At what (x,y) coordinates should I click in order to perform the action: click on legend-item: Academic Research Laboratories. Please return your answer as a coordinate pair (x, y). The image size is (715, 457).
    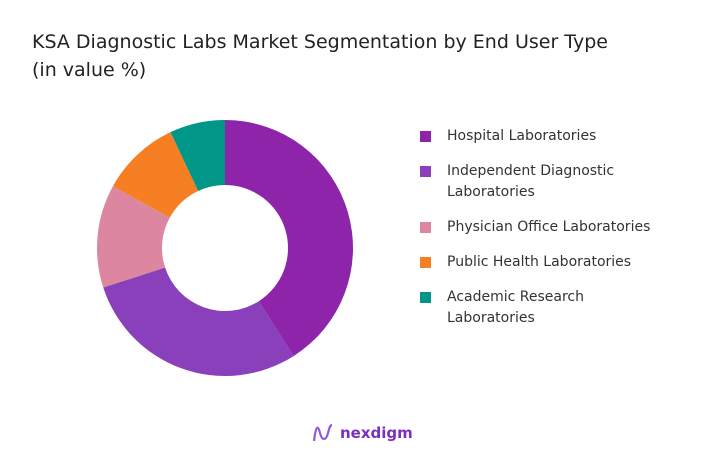
    Looking at the image, I should click on (560, 308).